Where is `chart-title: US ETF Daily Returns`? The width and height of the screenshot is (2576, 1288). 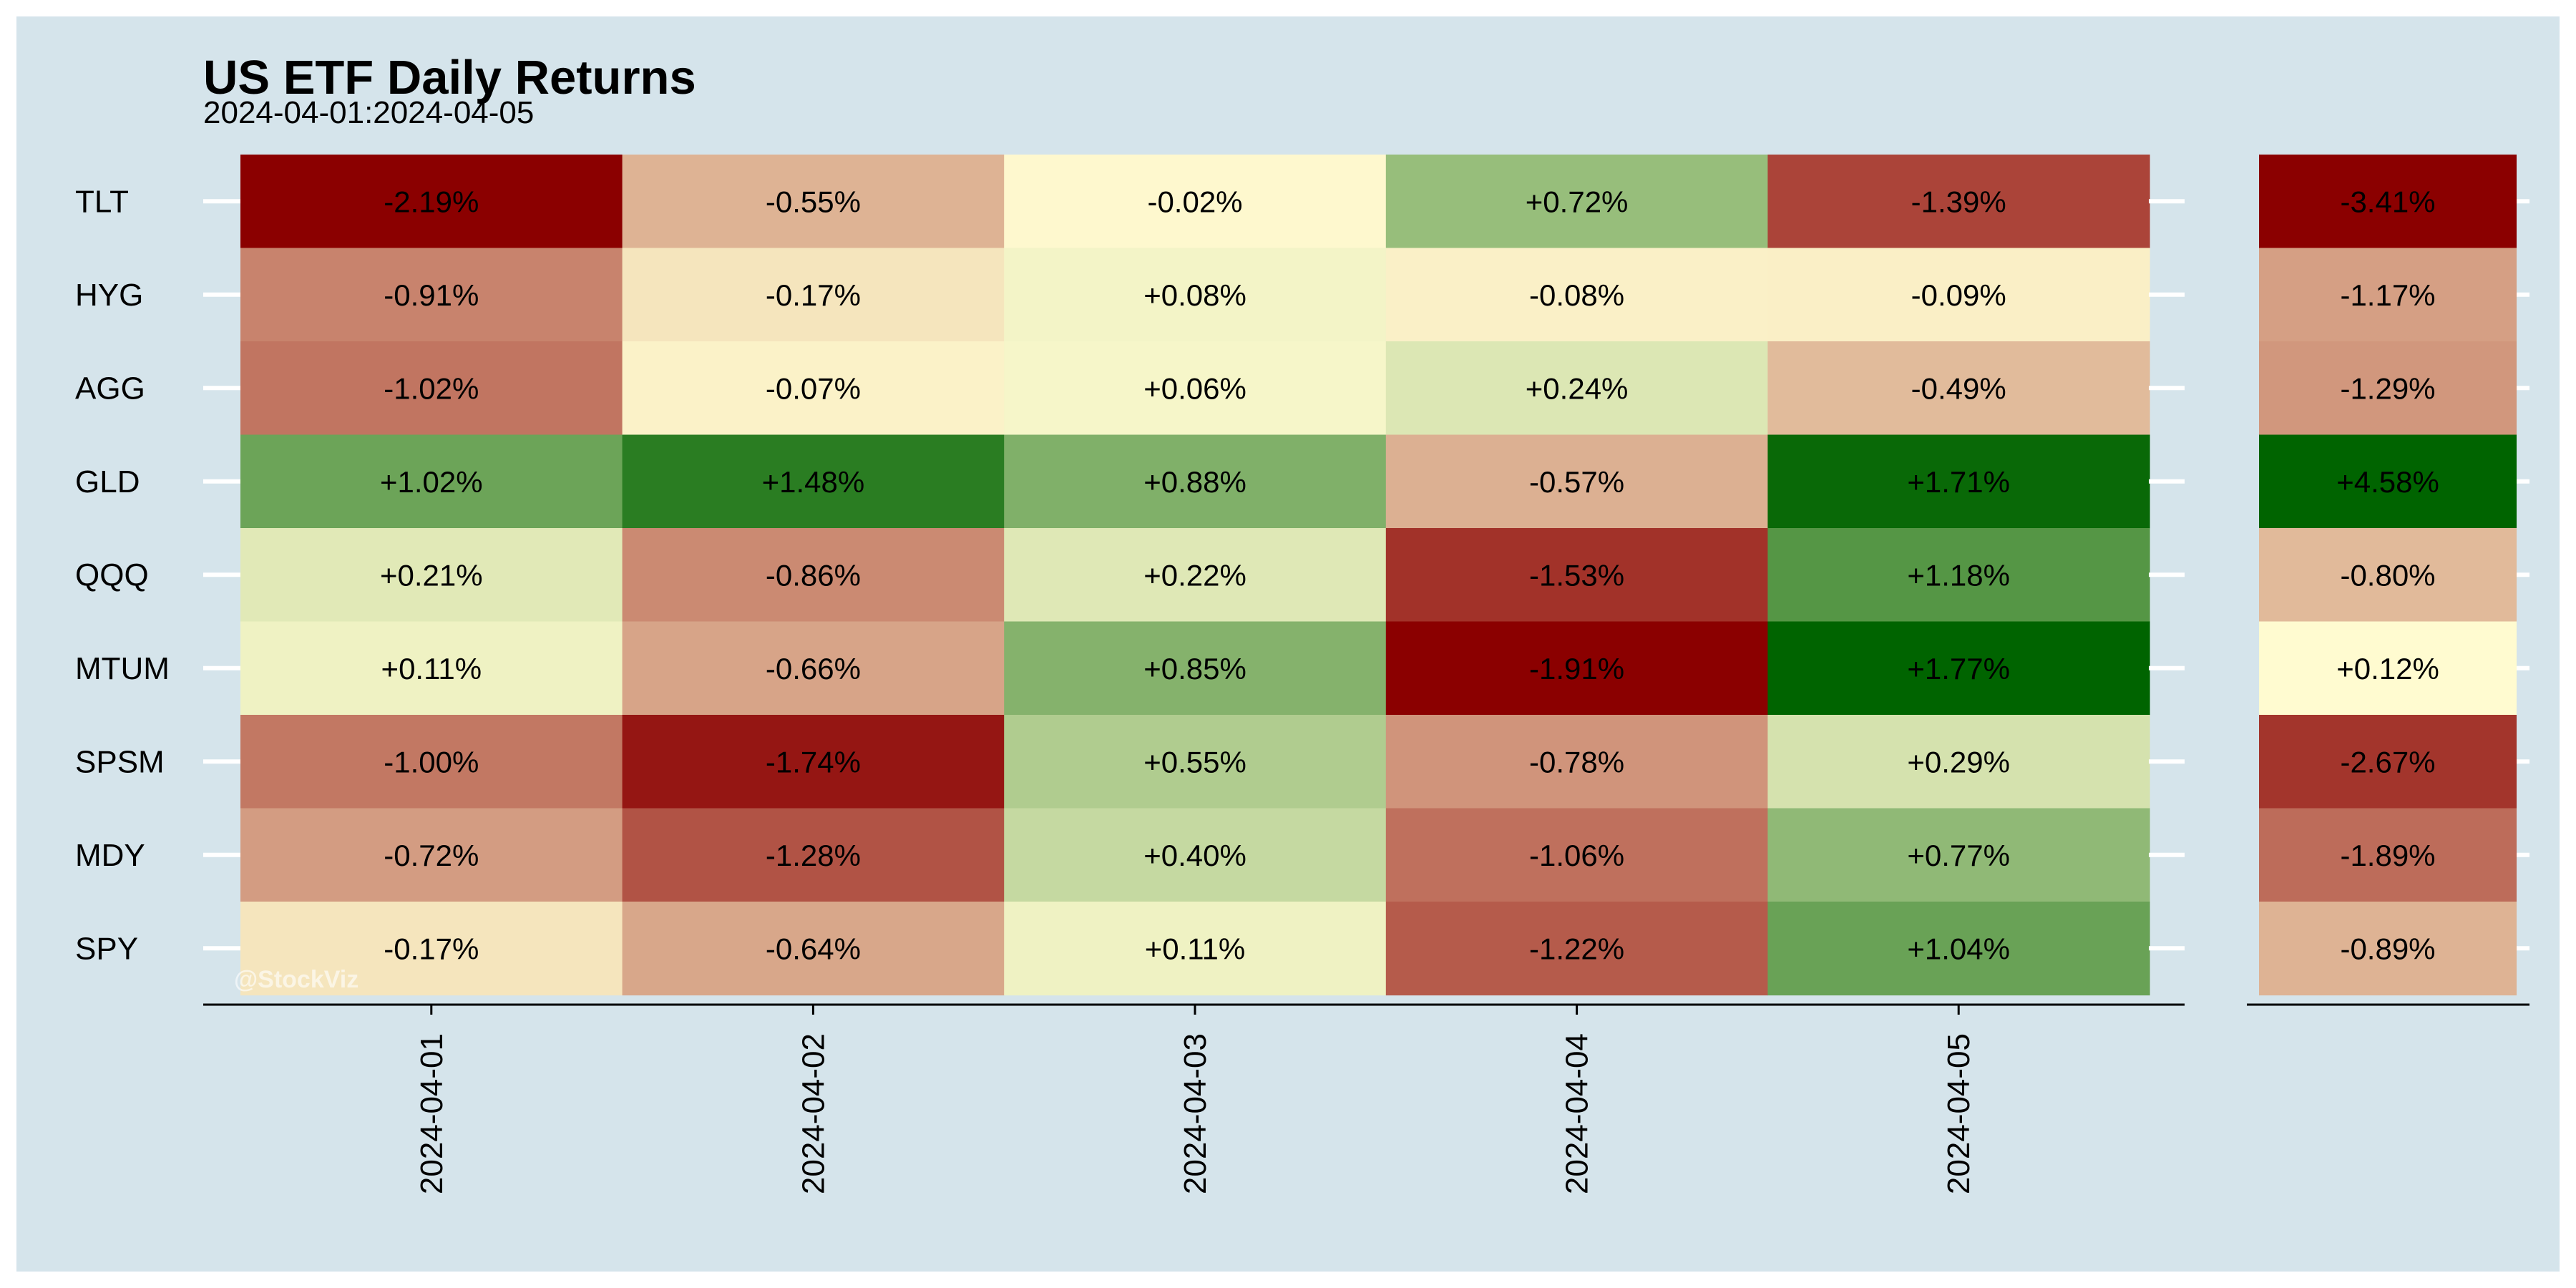
chart-title: US ETF Daily Returns is located at coordinates (449, 77).